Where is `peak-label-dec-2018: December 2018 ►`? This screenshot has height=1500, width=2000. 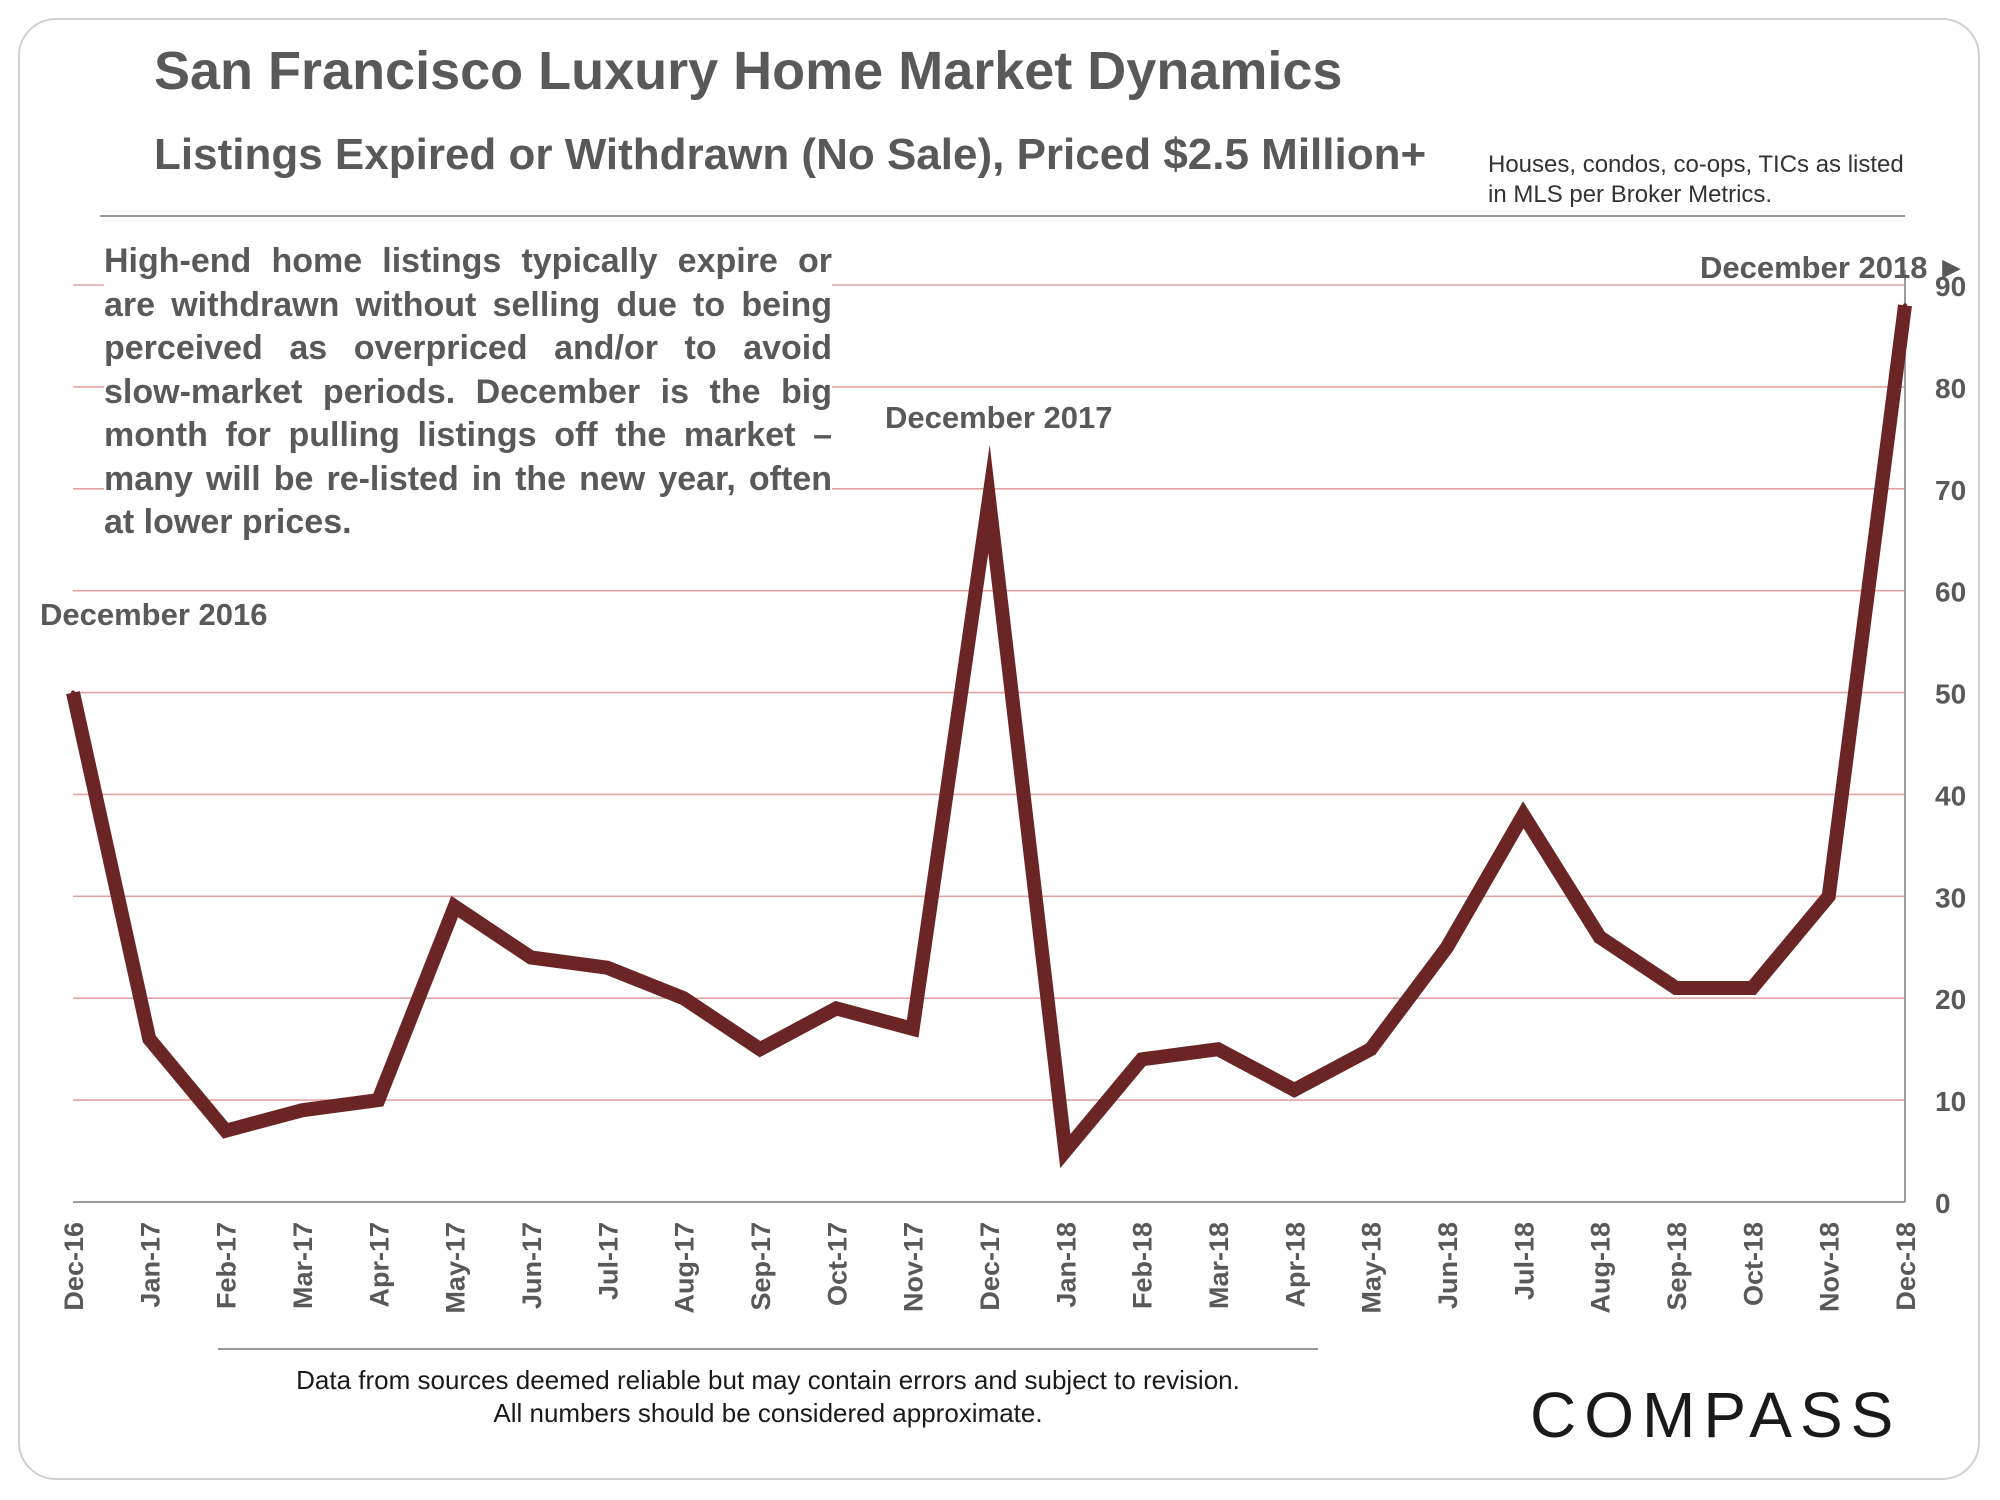 peak-label-dec-2018: December 2018 ► is located at coordinates (1833, 267).